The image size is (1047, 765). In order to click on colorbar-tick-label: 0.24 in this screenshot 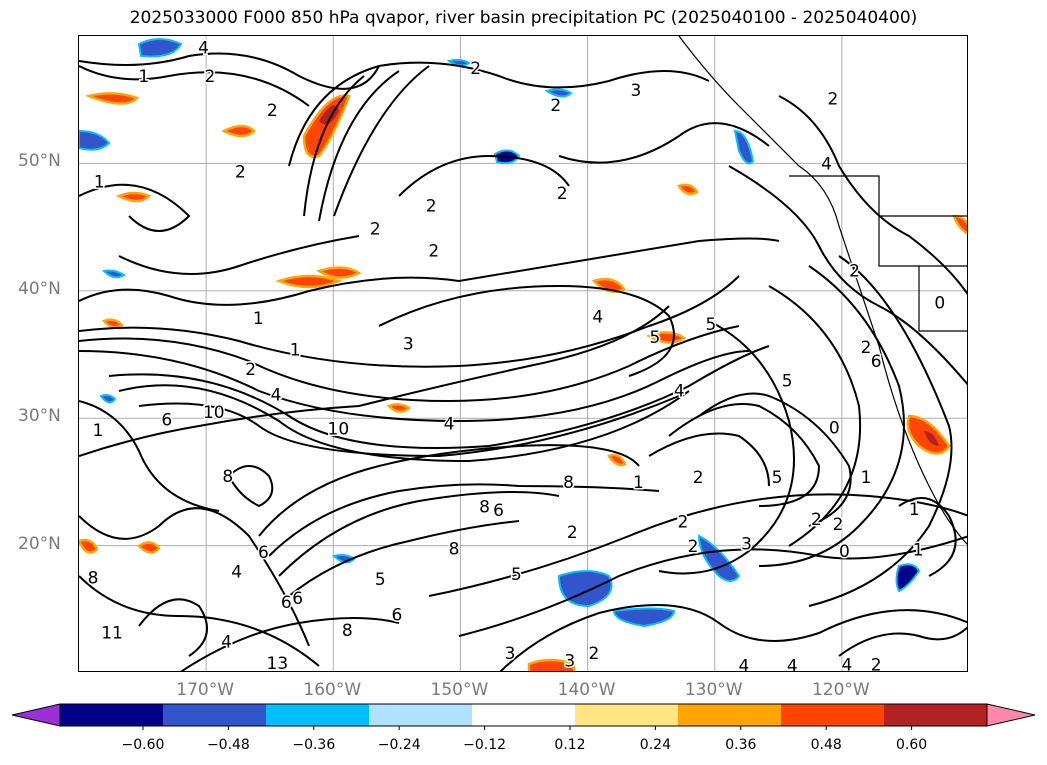, I will do `click(655, 745)`.